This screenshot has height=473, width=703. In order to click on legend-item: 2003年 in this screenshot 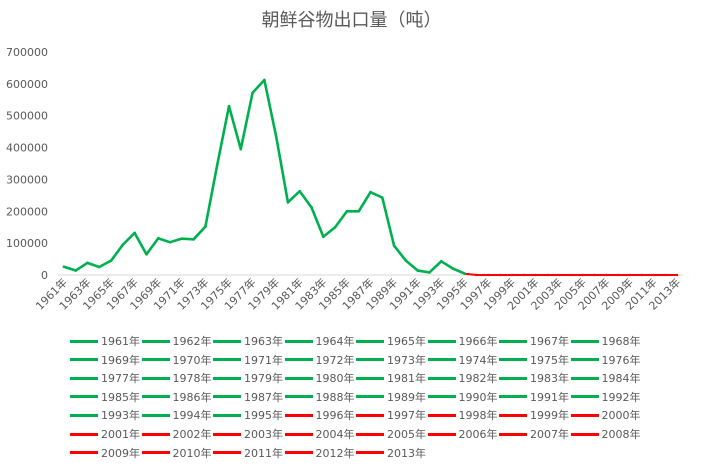, I will do `click(248, 434)`.